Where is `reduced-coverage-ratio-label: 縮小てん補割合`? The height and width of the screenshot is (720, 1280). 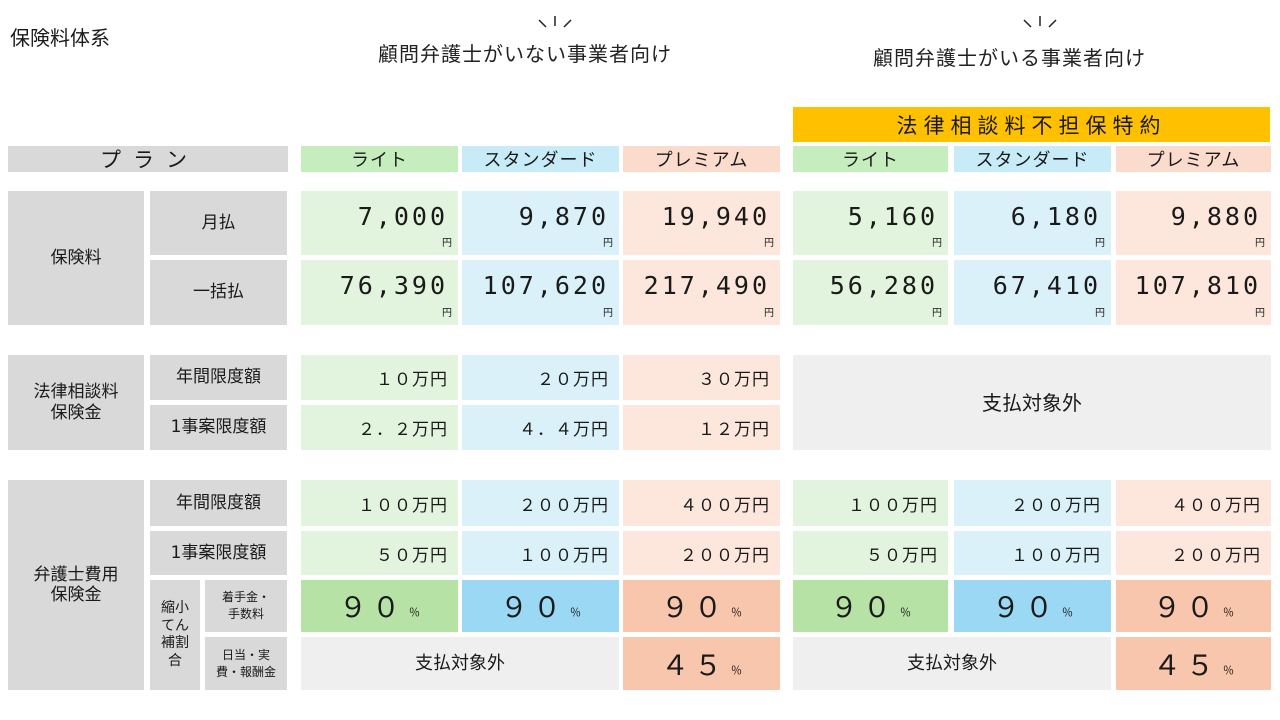
reduced-coverage-ratio-label: 縮小てん補割合 is located at coordinates (175, 635).